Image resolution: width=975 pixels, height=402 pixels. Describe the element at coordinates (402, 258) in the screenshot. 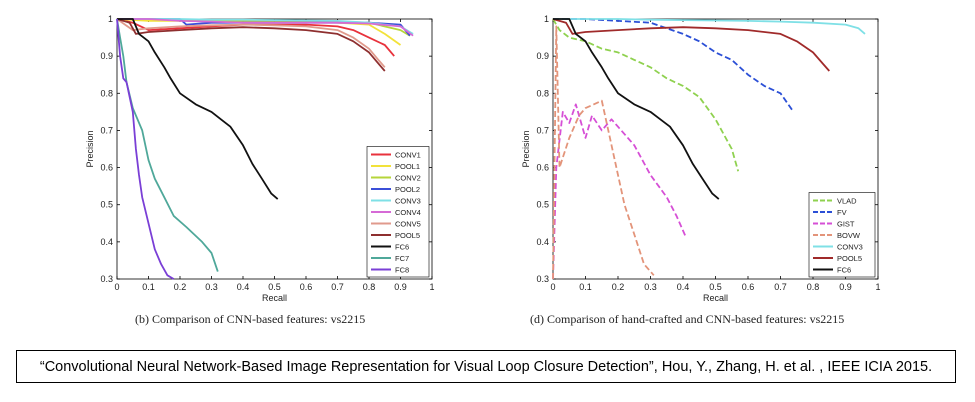

I see `legend-label: FC7` at that location.